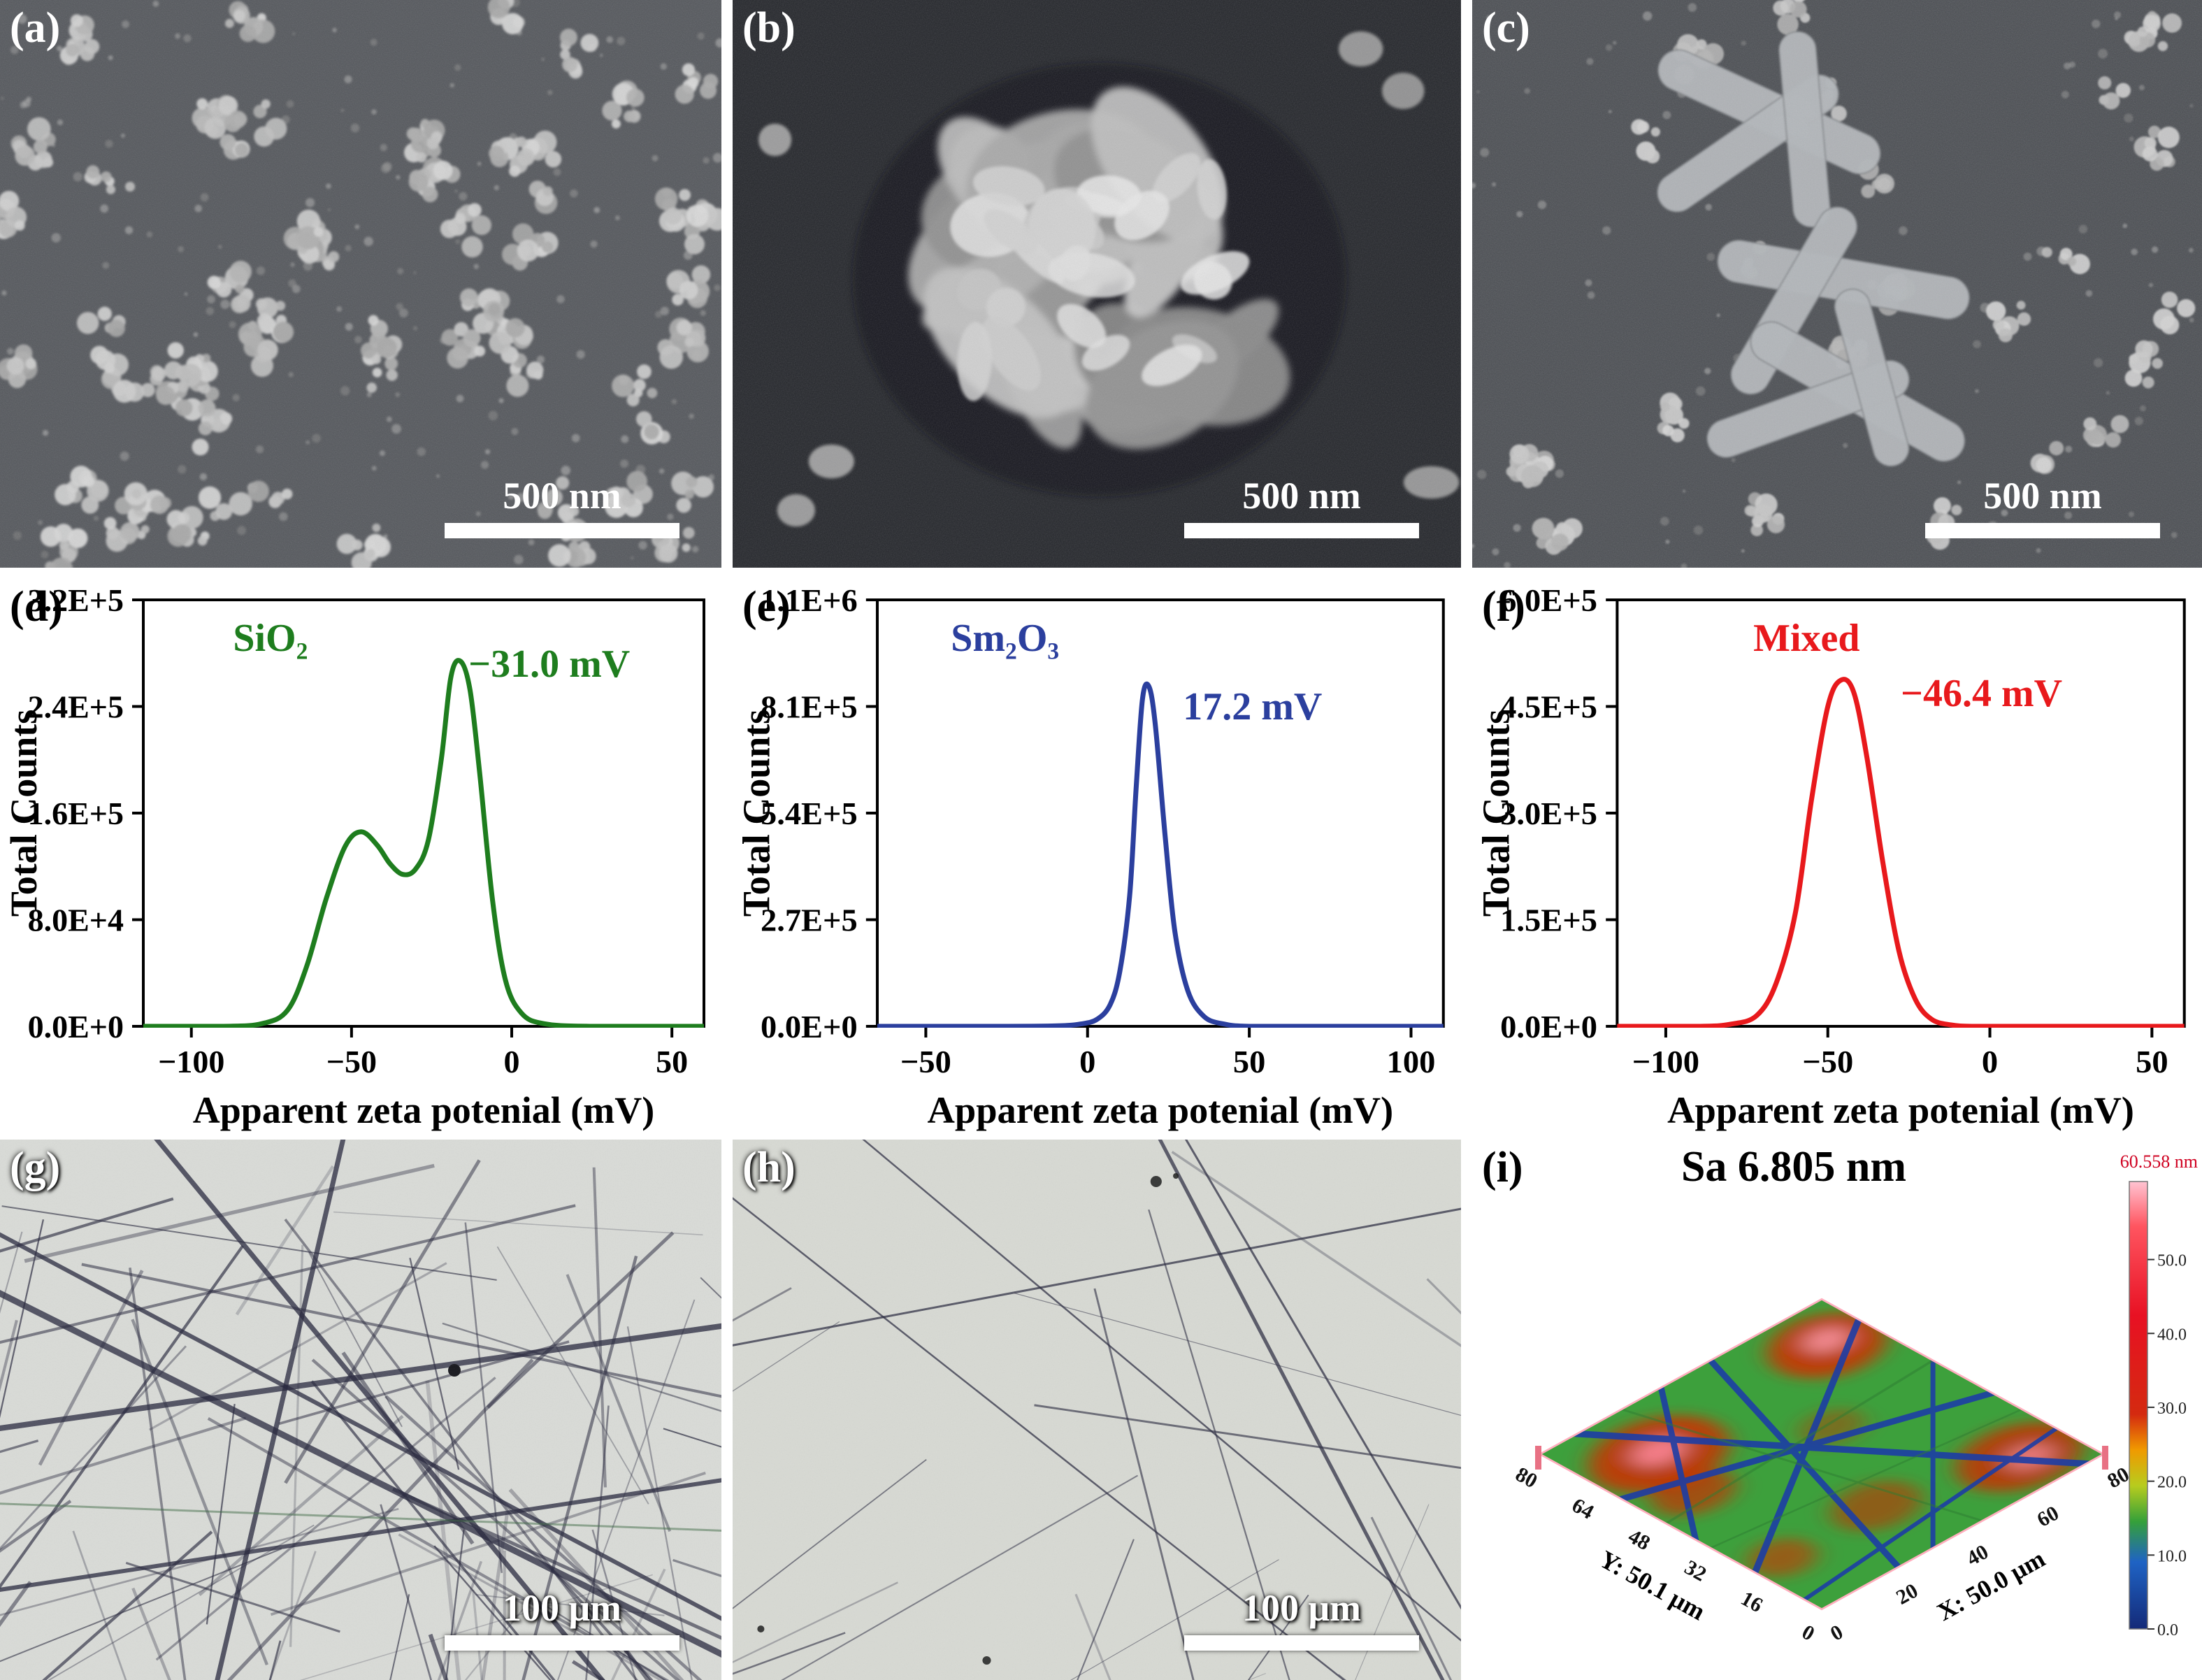 The height and width of the screenshot is (1680, 2202). Describe the element at coordinates (809, 707) in the screenshot. I see `svg-text: 8.1E+5` at that location.